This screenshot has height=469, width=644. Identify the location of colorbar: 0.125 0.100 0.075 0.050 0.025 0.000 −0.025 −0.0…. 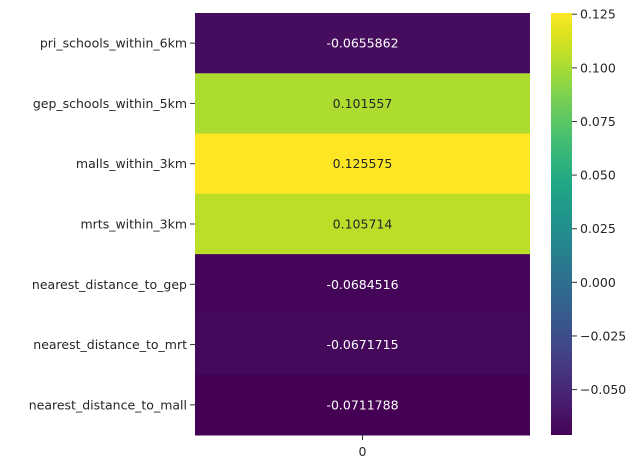
(588, 221).